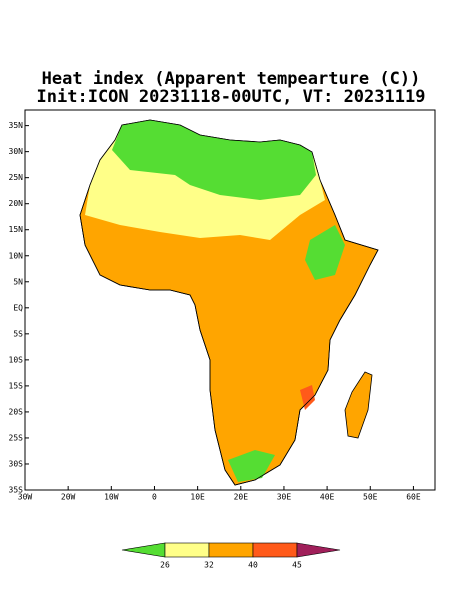 The width and height of the screenshot is (463, 604). What do you see at coordinates (231, 97) in the screenshot?
I see `map-subtitle: Init:ICON 20231118-00UTC, VT: 20231119` at bounding box center [231, 97].